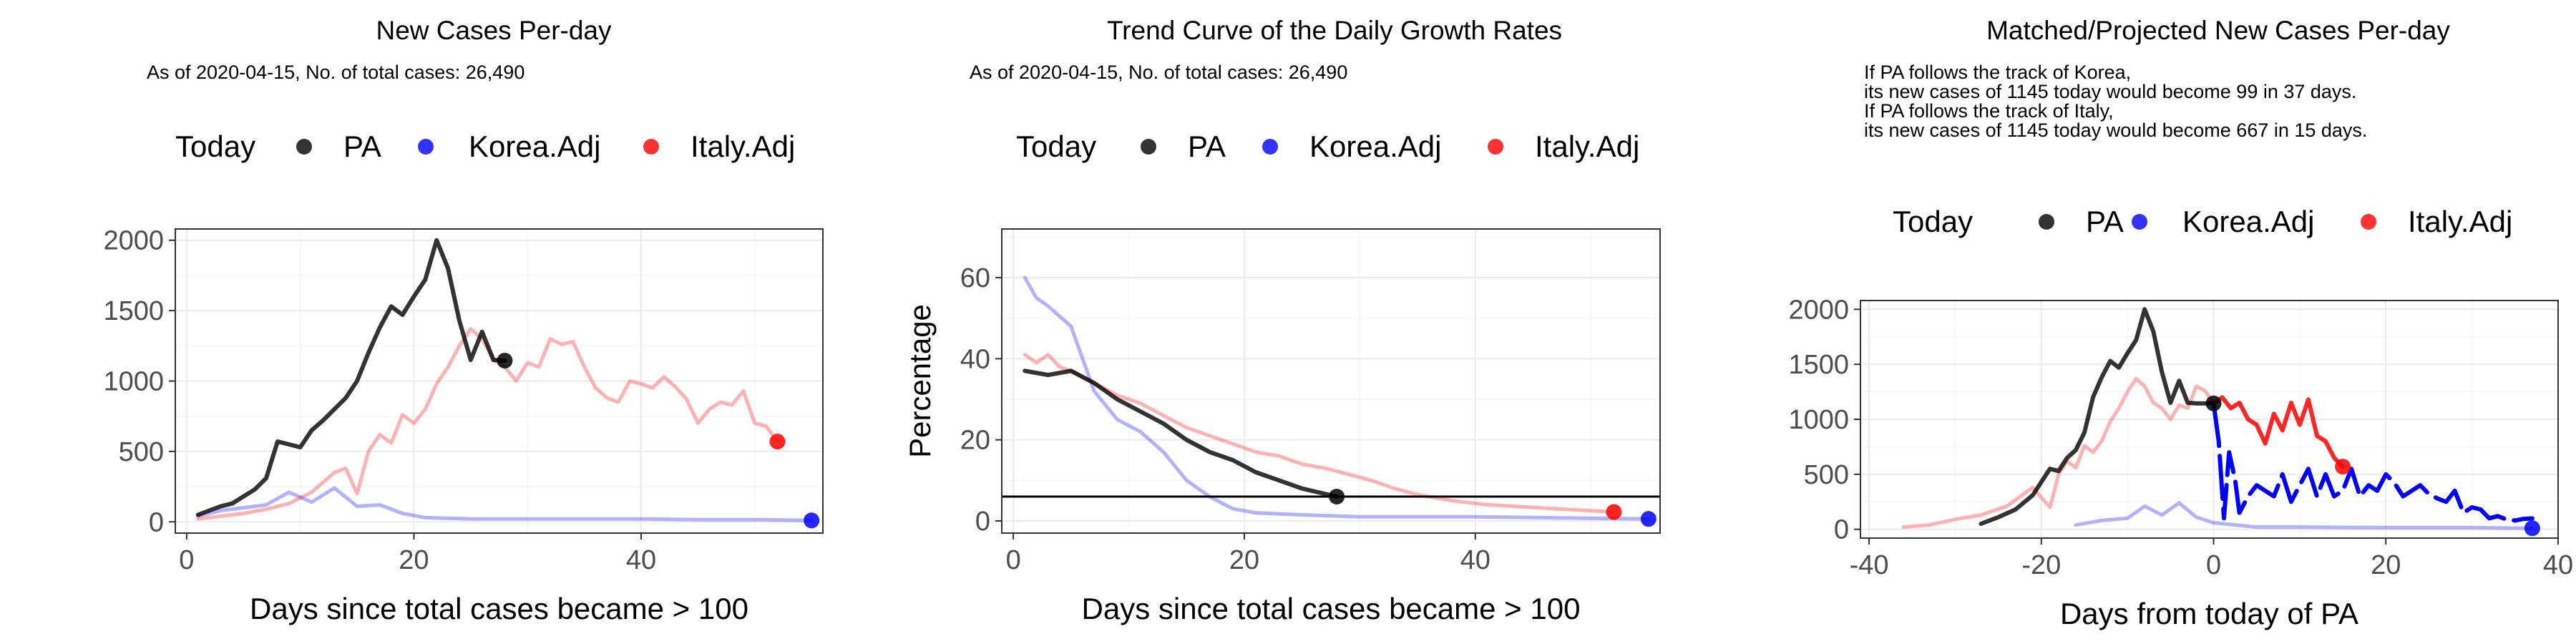  What do you see at coordinates (2218, 30) in the screenshot?
I see `chart-title: Matched/Projected New Cases Per-day` at bounding box center [2218, 30].